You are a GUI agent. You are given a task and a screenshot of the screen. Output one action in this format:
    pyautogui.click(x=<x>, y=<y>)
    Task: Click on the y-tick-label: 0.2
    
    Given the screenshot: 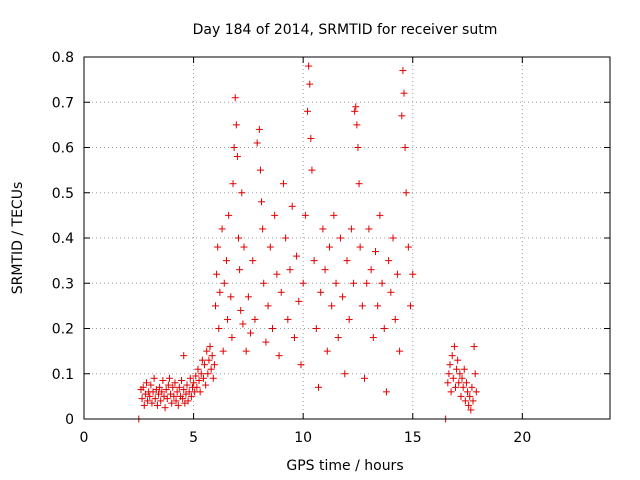 What is the action you would take?
    pyautogui.click(x=63, y=330)
    